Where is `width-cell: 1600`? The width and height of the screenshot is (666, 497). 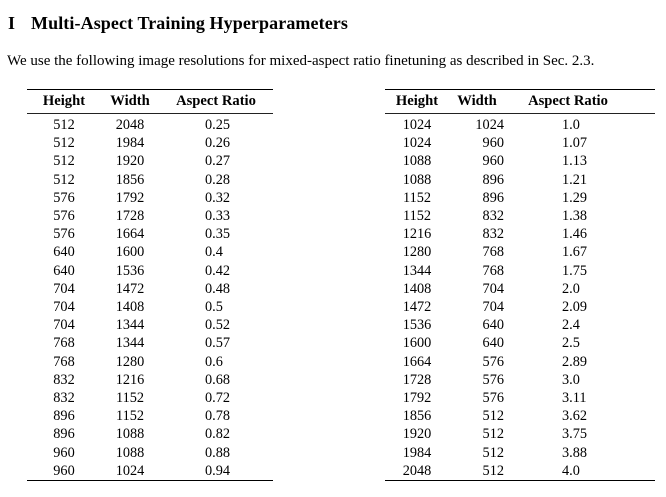
width-cell: 1600 is located at coordinates (130, 252).